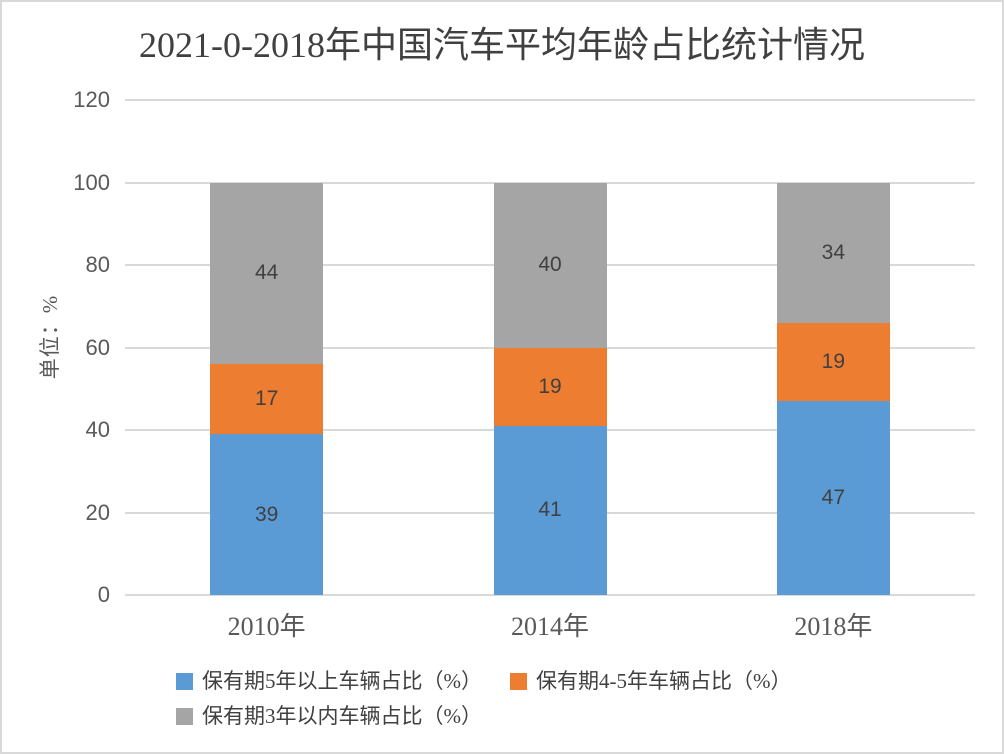 The image size is (1004, 754). I want to click on legend-item: 保有期3年以内车辆占比（%）, so click(329, 716).